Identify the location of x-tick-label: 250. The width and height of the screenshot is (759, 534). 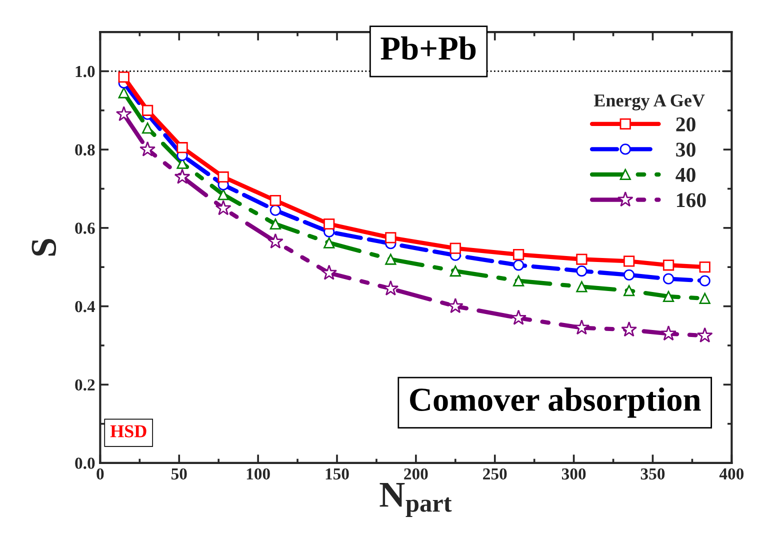
(495, 474).